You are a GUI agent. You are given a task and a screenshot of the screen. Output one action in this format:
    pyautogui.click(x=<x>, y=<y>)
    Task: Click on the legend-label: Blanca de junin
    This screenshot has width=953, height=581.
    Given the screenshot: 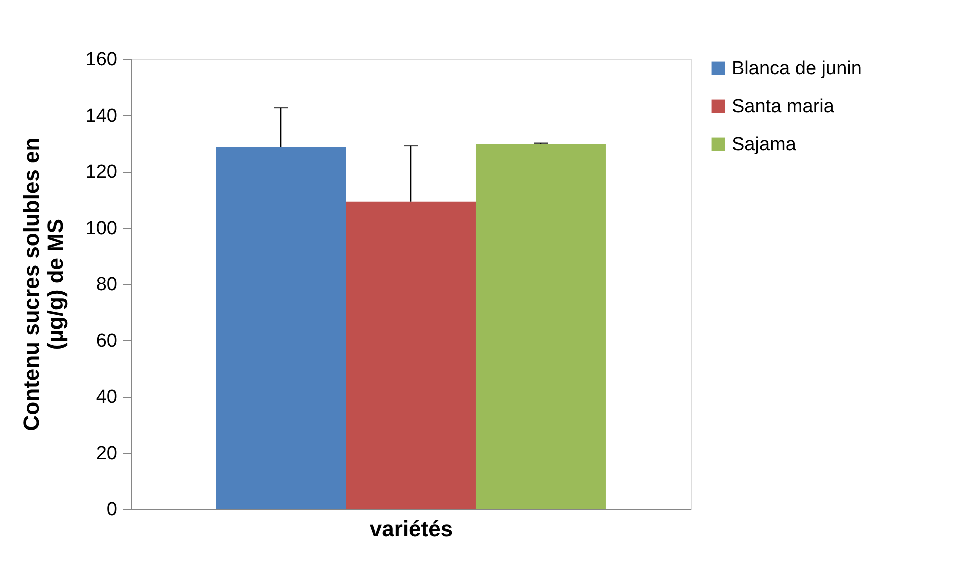 What is the action you would take?
    pyautogui.click(x=797, y=69)
    